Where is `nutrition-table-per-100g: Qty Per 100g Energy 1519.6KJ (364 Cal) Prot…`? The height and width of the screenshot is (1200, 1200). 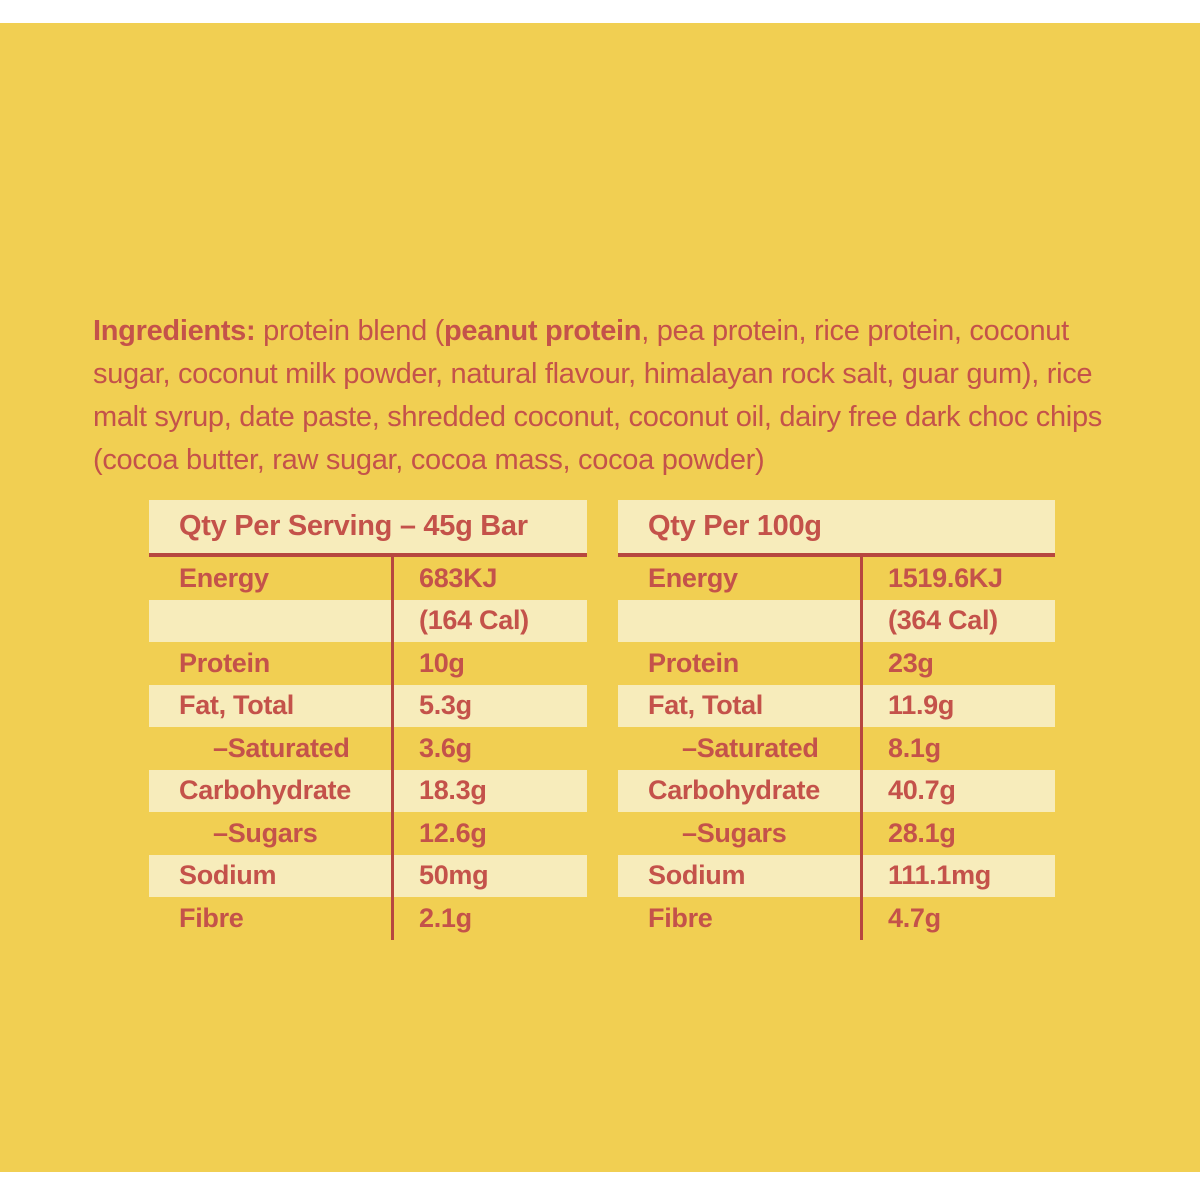 nutrition-table-per-100g: Qty Per 100g Energy 1519.6KJ (364 Cal) Prot… is located at coordinates (836, 720).